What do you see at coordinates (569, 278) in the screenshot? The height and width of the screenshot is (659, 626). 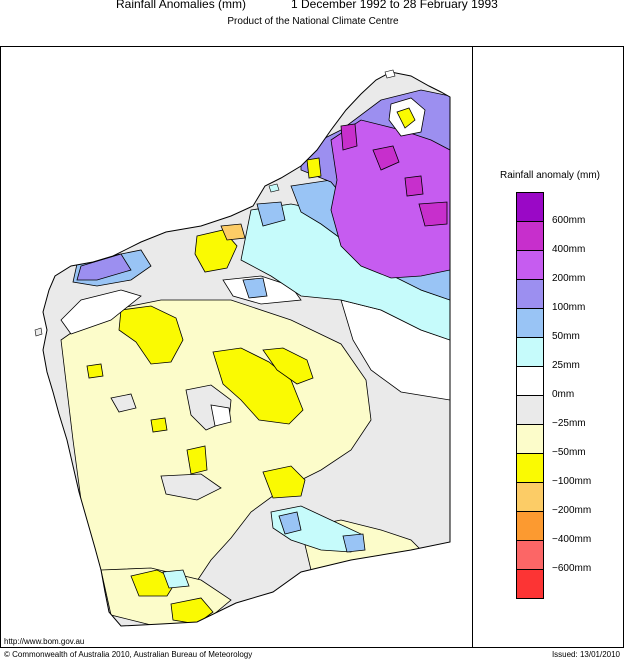 I see `legend-label: 200mm` at bounding box center [569, 278].